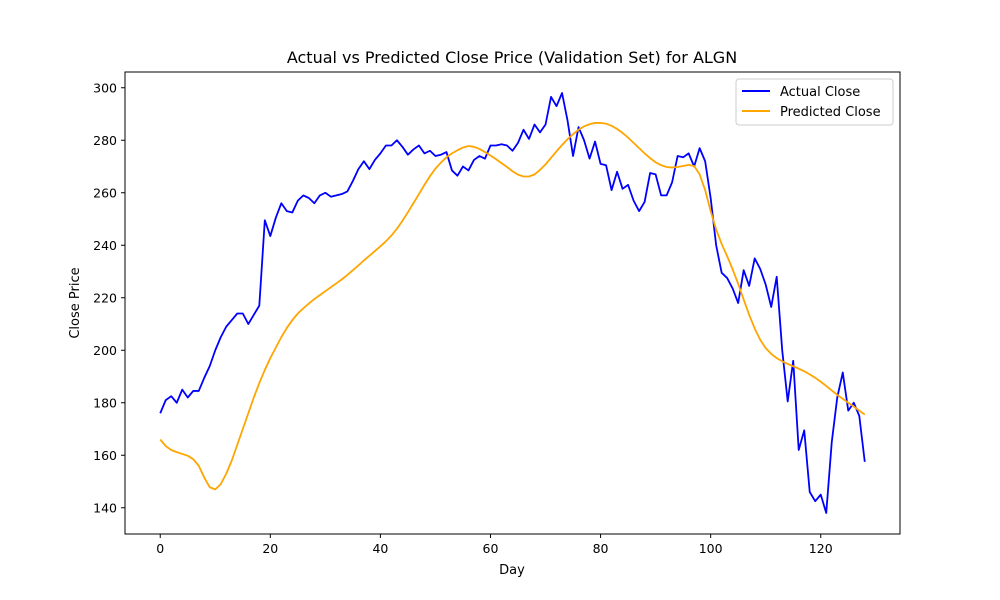  I want to click on y-tick-label: 140, so click(105, 507).